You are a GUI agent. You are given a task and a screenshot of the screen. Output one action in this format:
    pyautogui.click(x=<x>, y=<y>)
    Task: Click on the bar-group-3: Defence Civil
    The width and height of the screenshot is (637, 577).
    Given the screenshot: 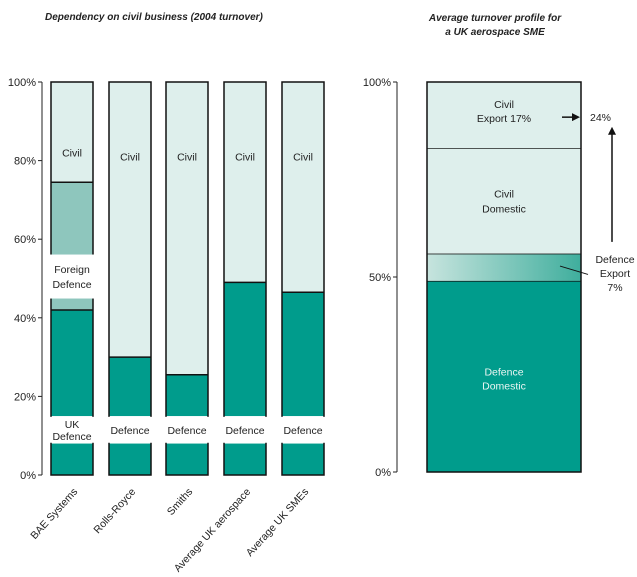 What is the action you would take?
    pyautogui.click(x=245, y=278)
    